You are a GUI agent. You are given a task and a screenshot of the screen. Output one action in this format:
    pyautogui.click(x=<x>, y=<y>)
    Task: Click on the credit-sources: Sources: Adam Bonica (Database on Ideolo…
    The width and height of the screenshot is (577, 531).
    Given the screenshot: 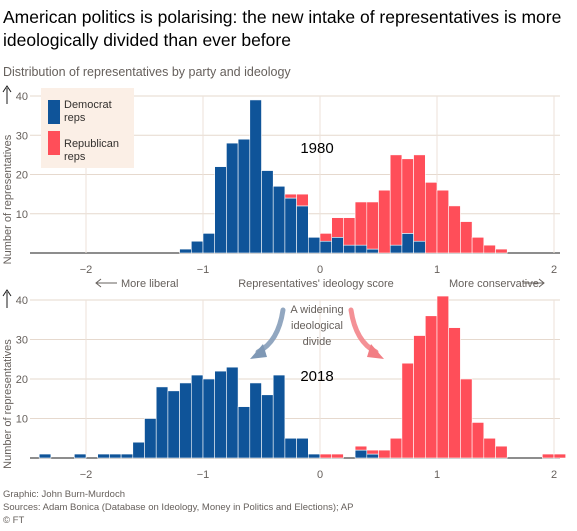 What is the action you would take?
    pyautogui.click(x=178, y=507)
    